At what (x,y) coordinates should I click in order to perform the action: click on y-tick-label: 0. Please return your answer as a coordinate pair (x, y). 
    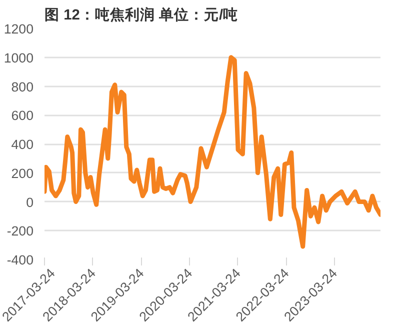
    Looking at the image, I should click on (30, 202).